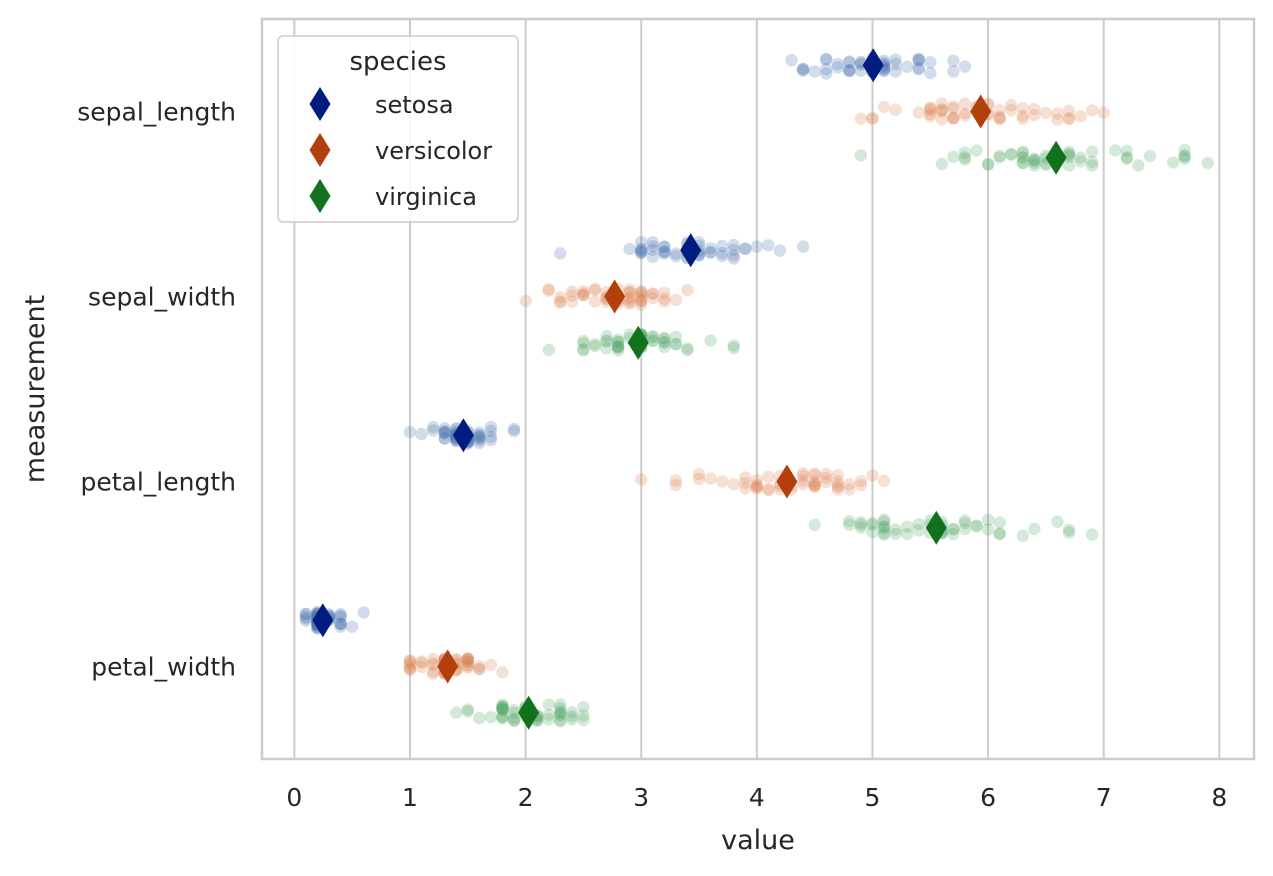  Describe the element at coordinates (1104, 797) in the screenshot. I see `x-tick-label: 7` at that location.